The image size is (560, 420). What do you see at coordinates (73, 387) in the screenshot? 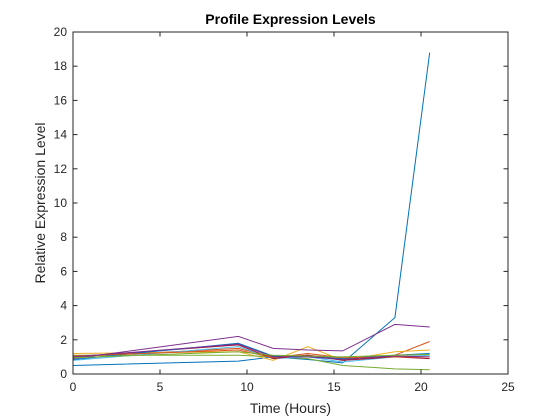
I see `x-tick-label: 0` at bounding box center [73, 387].